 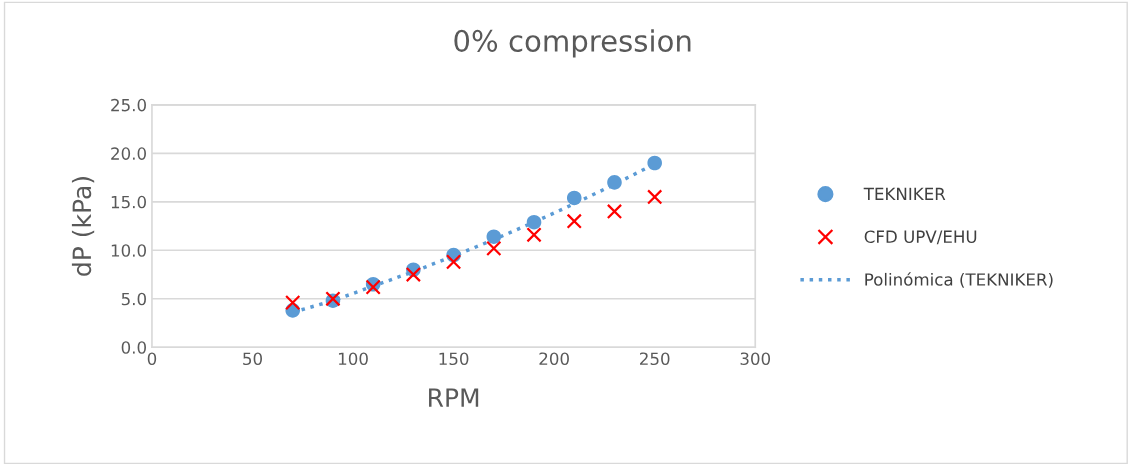 What do you see at coordinates (128, 202) in the screenshot?
I see `y-tick-label: 15.0` at bounding box center [128, 202].